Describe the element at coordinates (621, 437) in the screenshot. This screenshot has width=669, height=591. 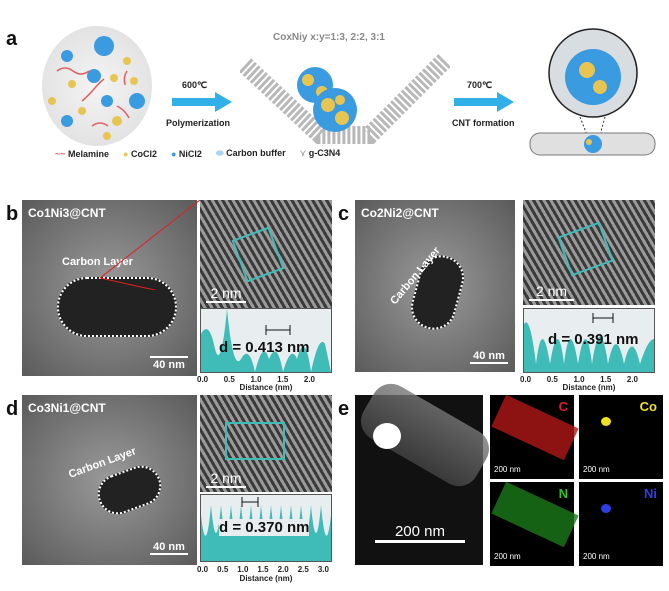
I see `eds-map-co: Co 200 nm` at that location.